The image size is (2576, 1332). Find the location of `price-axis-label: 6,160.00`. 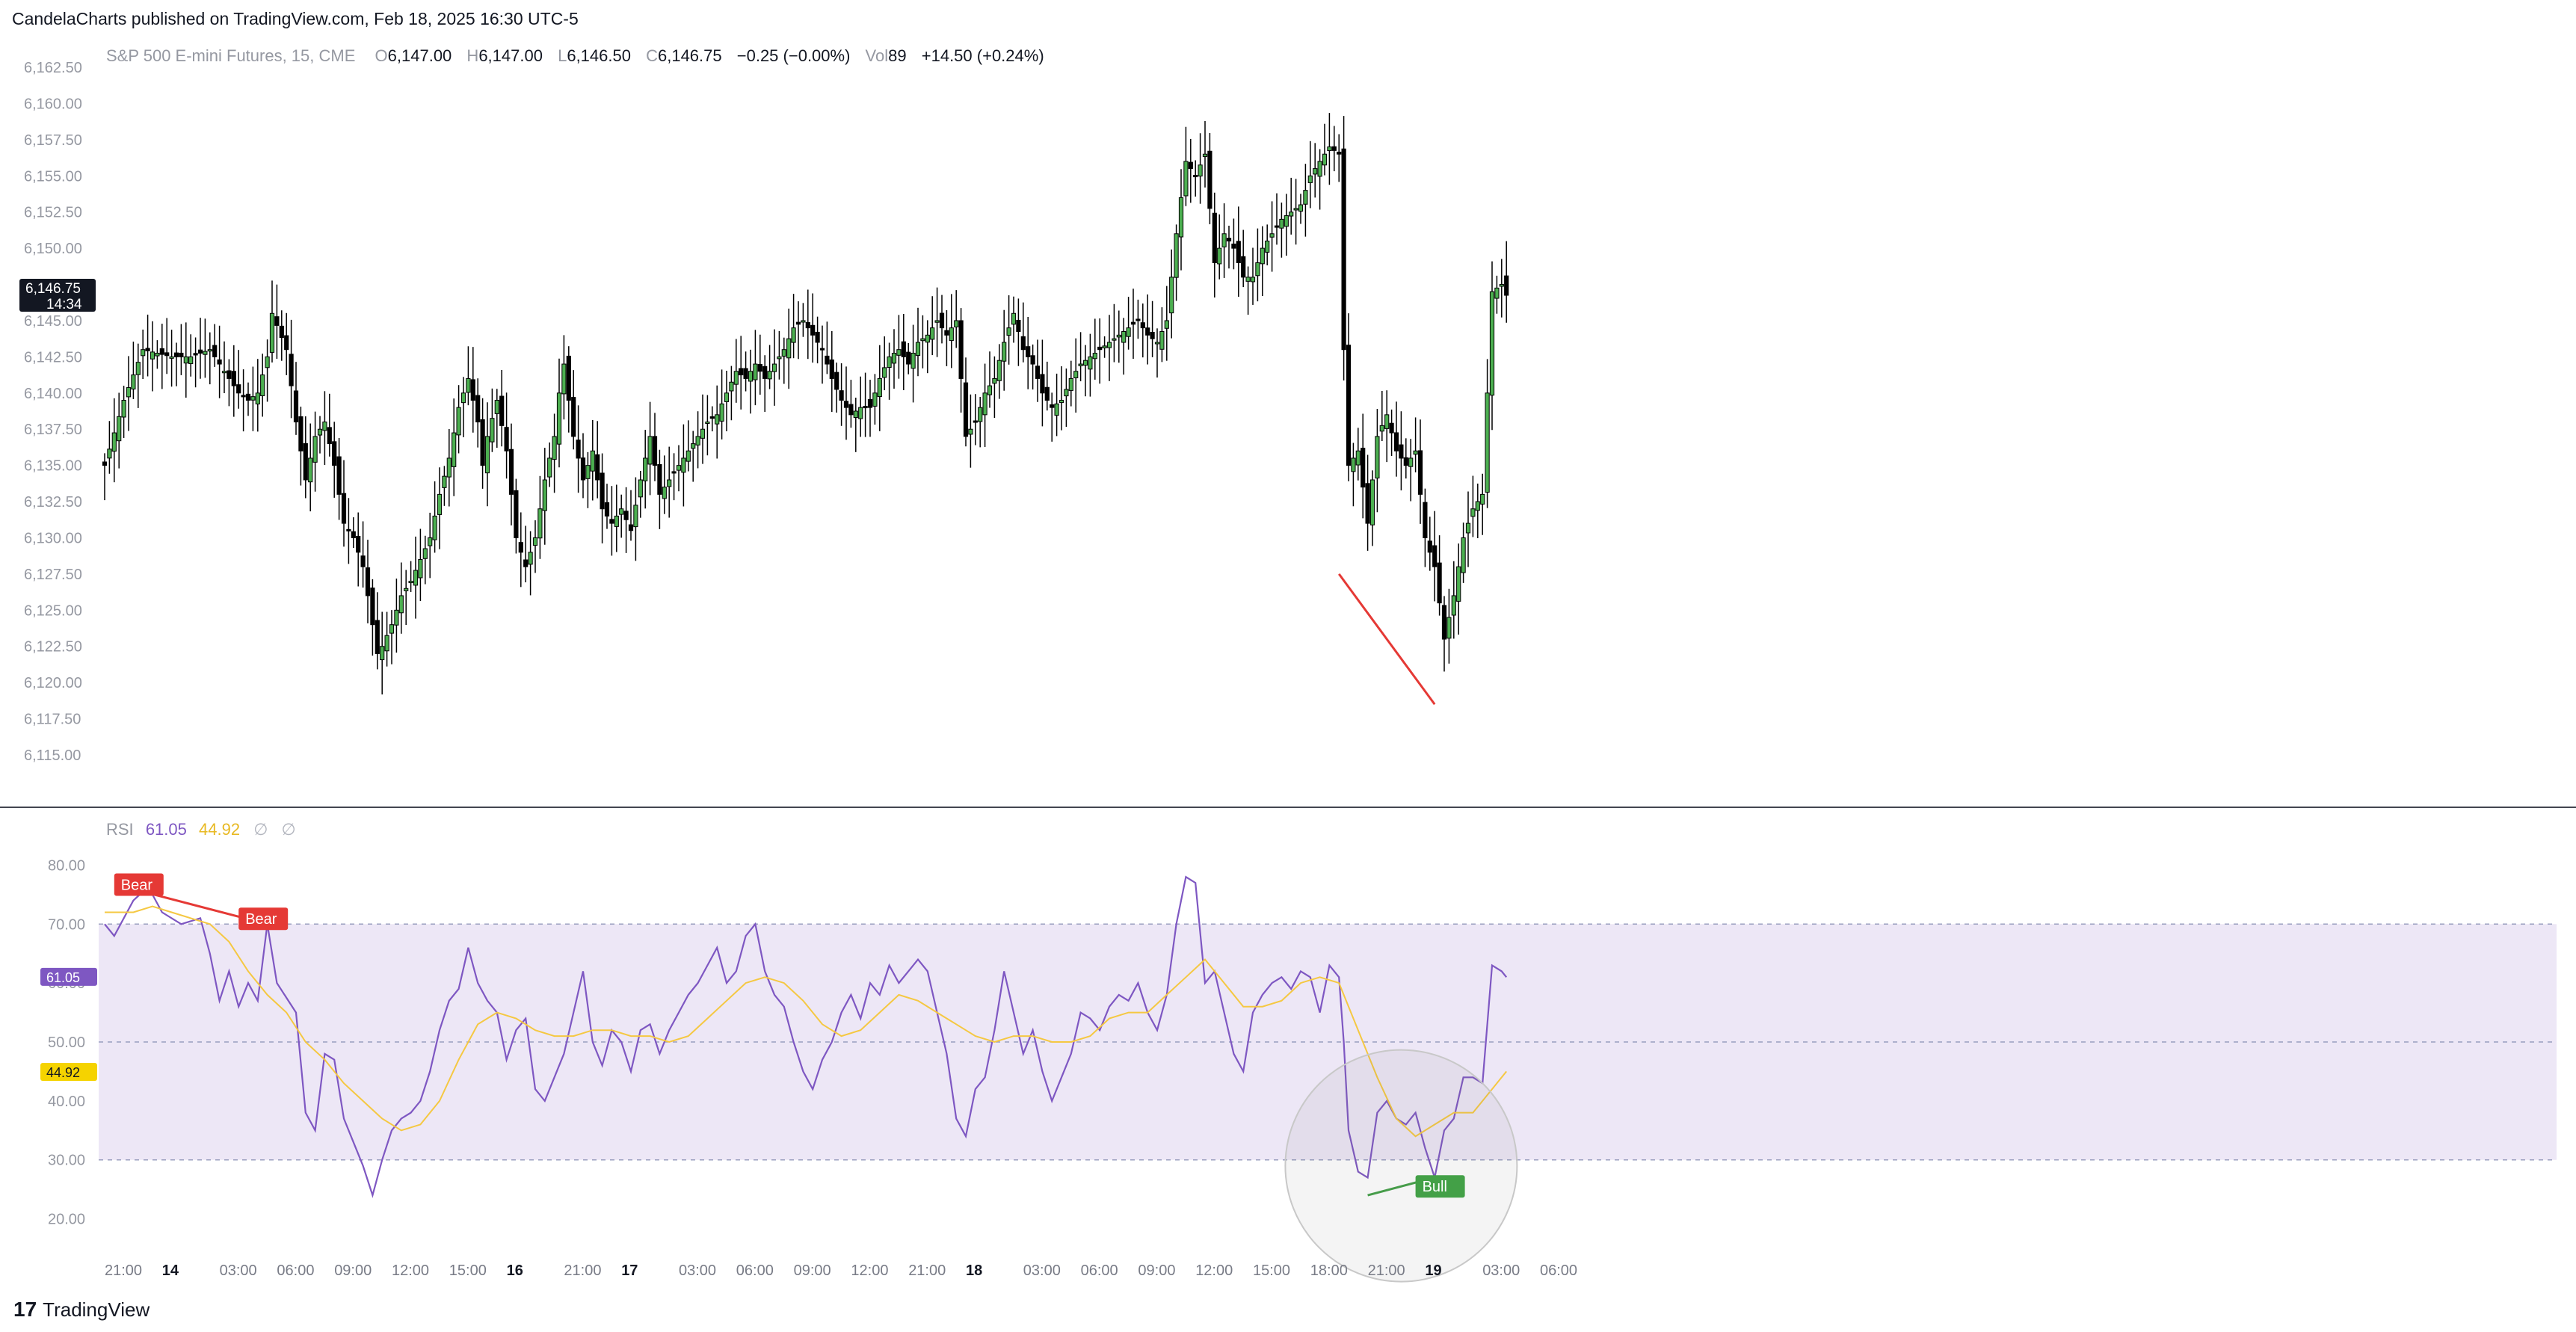

price-axis-label: 6,160.00 is located at coordinates (53, 104).